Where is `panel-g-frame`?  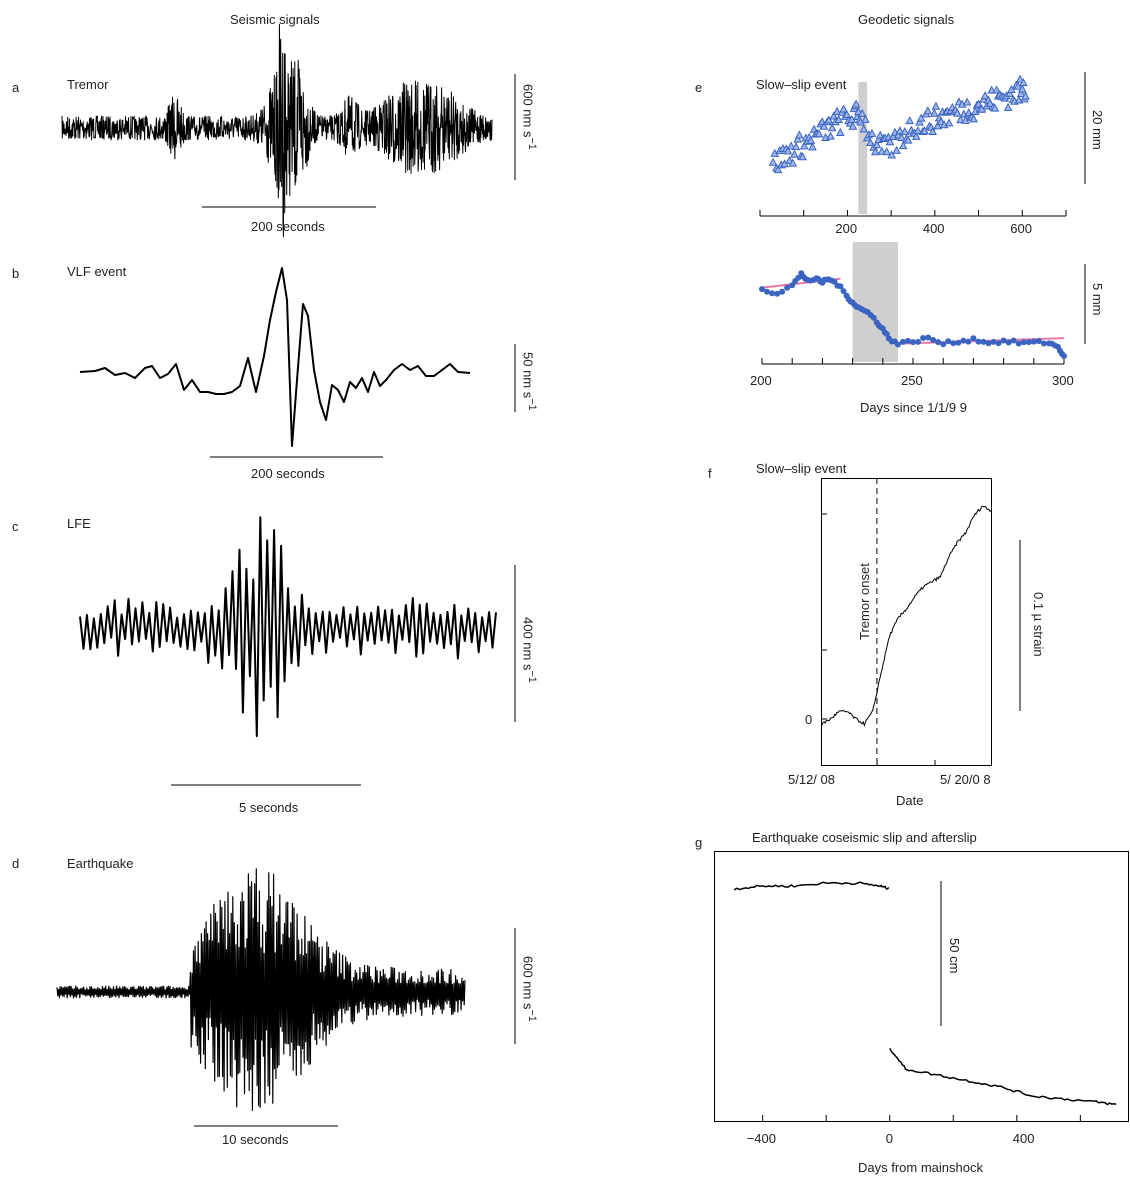
panel-g-frame is located at coordinates (921, 986).